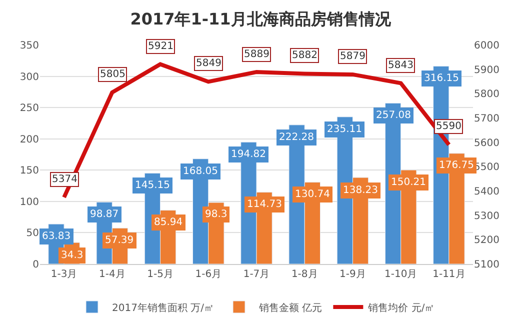 Image resolution: width=521 pixels, height=333 pixels. I want to click on y2-tick-label: 5300, so click(487, 216).